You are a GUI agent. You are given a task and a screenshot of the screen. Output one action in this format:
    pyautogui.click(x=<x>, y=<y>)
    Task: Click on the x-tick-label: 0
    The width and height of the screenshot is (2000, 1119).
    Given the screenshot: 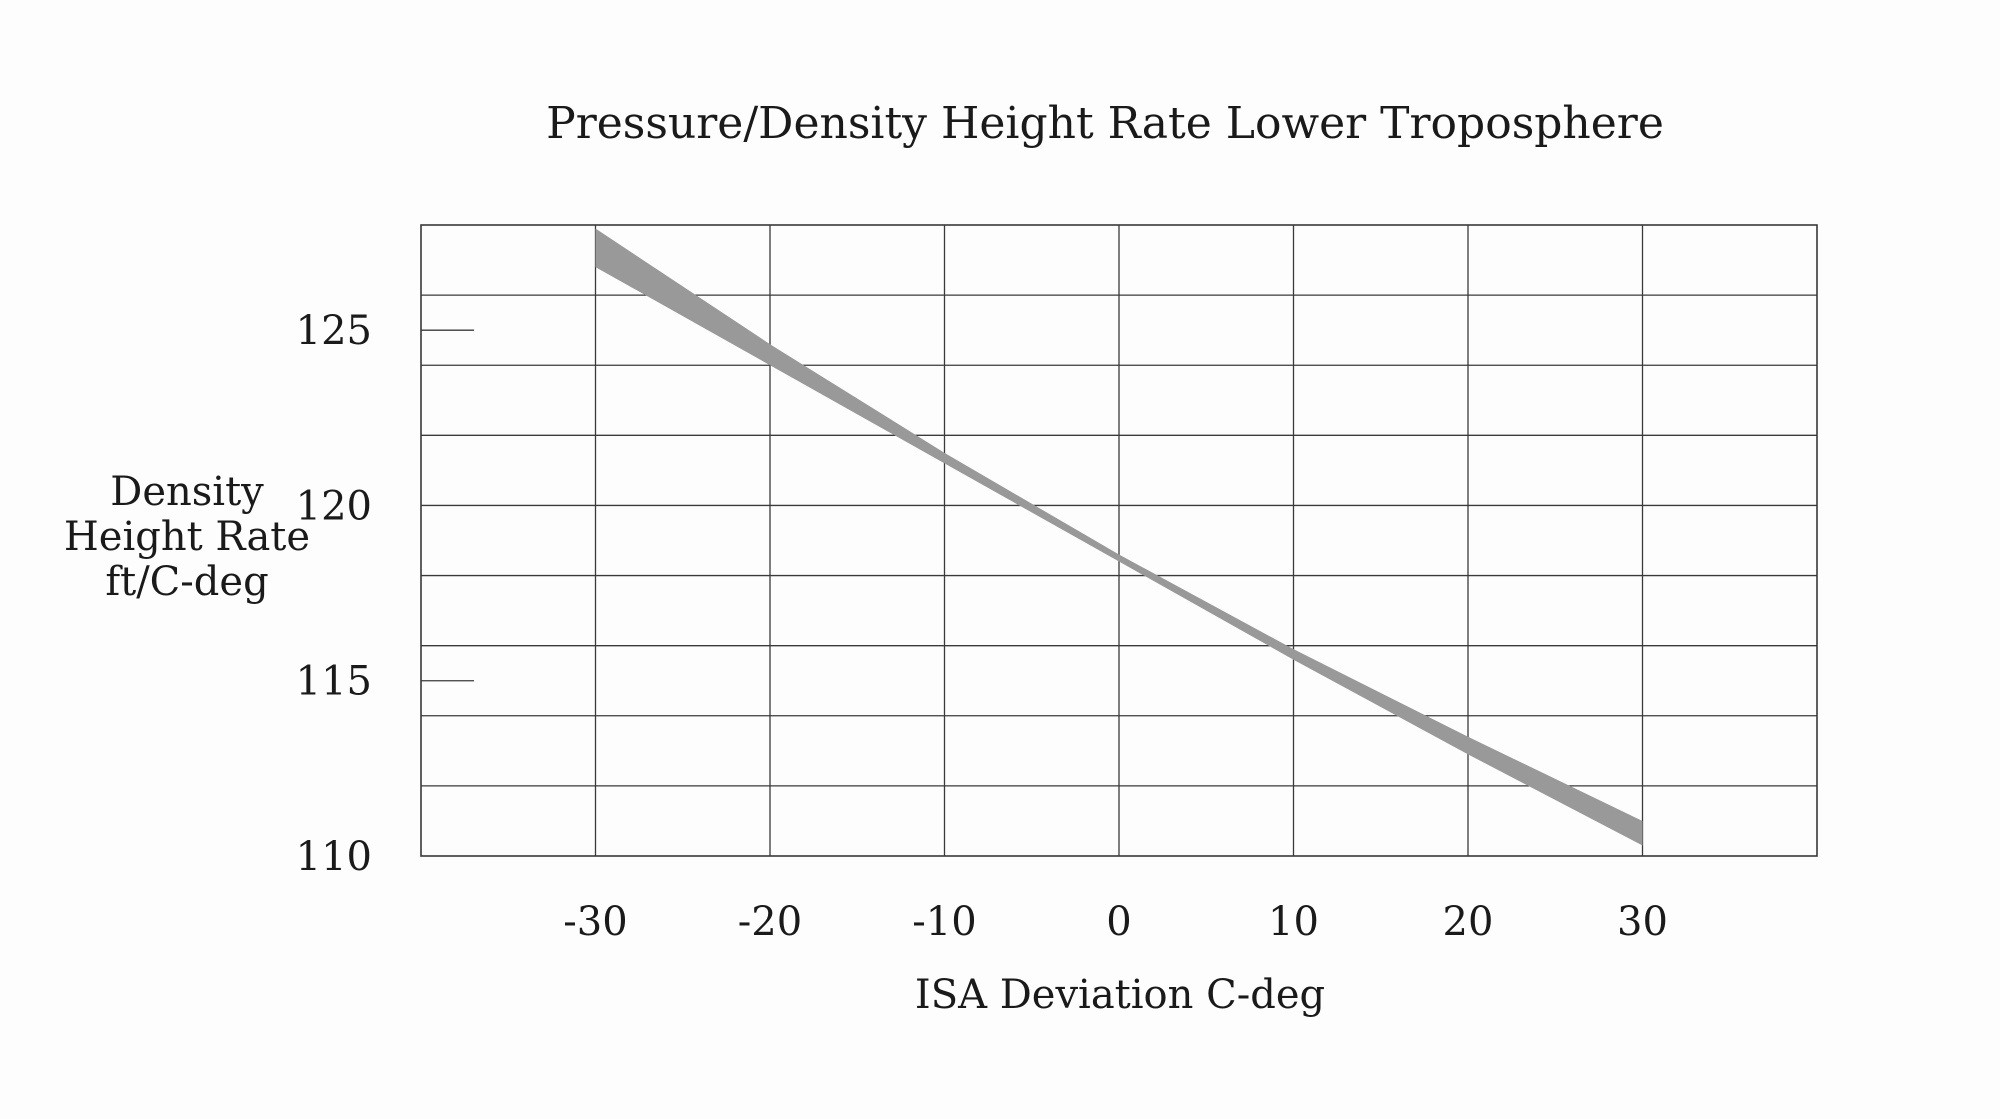 What is the action you would take?
    pyautogui.click(x=1118, y=922)
    